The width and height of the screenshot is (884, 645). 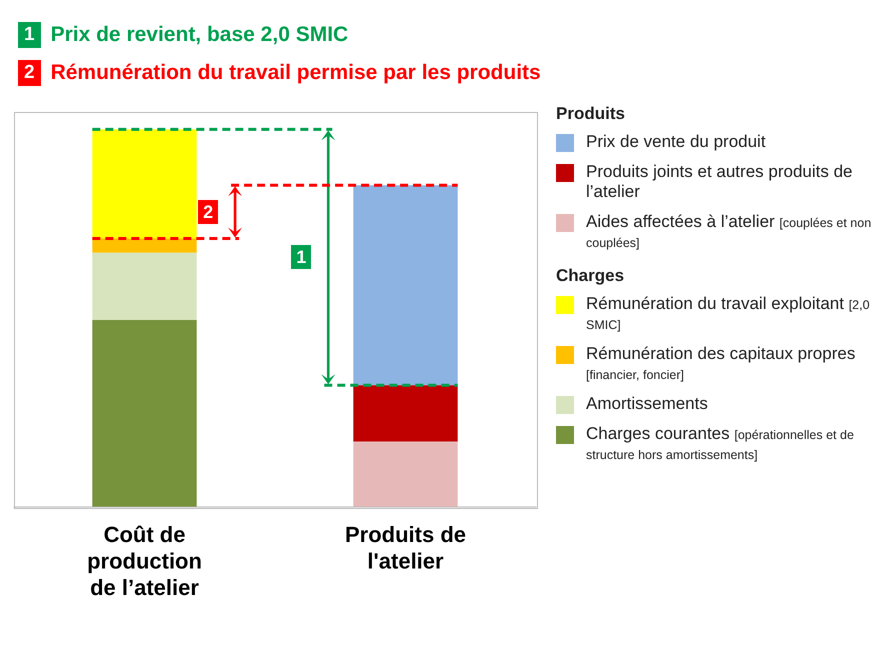 I want to click on legend-label: Charges courantes [opérationnelles et de structure hors amortissements], so click(x=720, y=444).